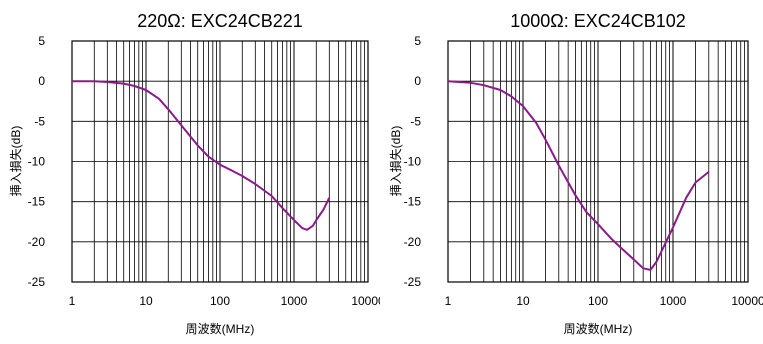 This screenshot has width=763, height=344. I want to click on chart-title: 1000Ω: EXC24CB102, so click(598, 21).